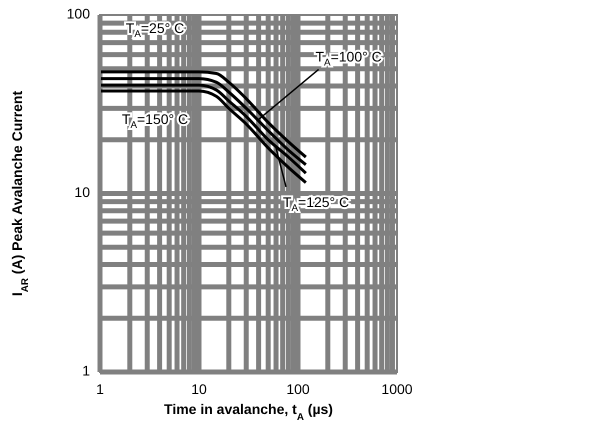 The width and height of the screenshot is (600, 443). What do you see at coordinates (82, 192) in the screenshot?
I see `y-tick-label: 10` at bounding box center [82, 192].